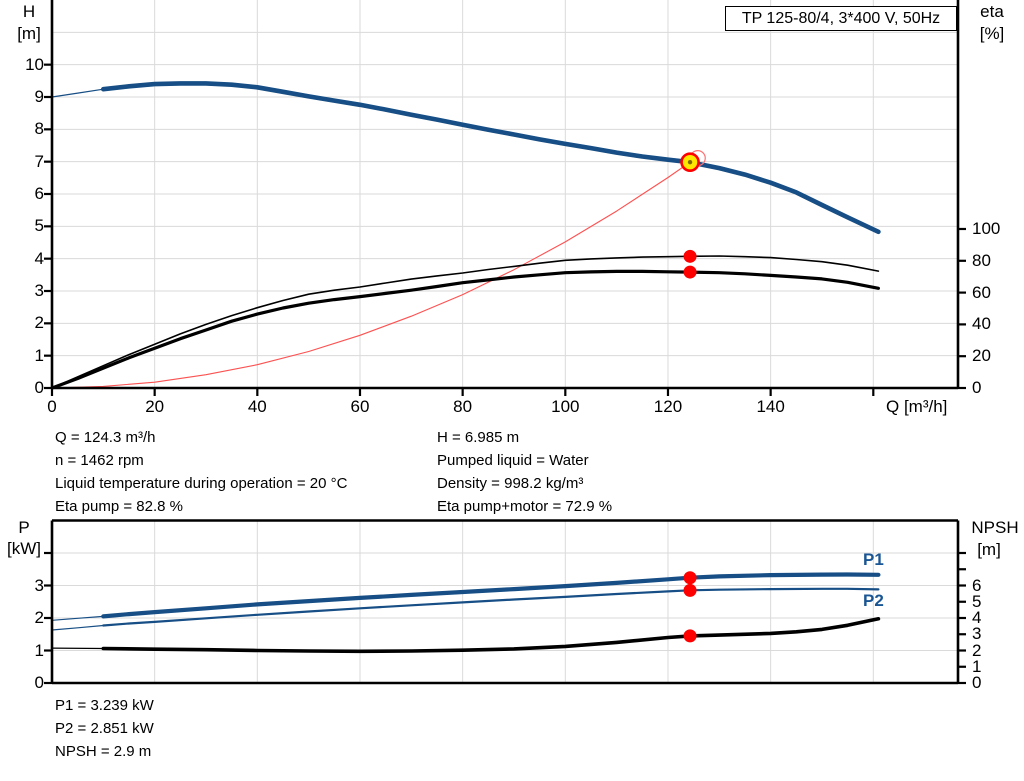  What do you see at coordinates (981, 356) in the screenshot?
I see `eta-axis-tick-label: 20` at bounding box center [981, 356].